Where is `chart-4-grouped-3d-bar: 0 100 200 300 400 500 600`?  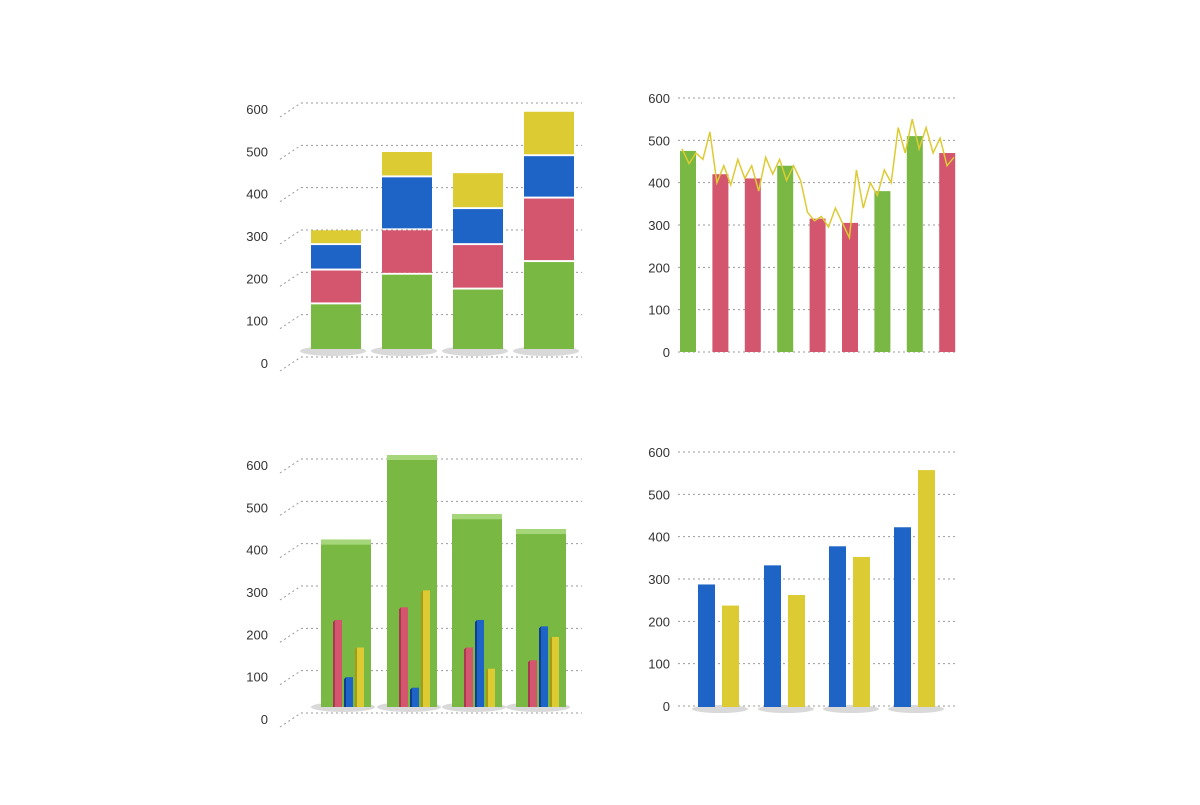
chart-4-grouped-3d-bar: 0 100 200 300 400 500 600 is located at coordinates (802, 579).